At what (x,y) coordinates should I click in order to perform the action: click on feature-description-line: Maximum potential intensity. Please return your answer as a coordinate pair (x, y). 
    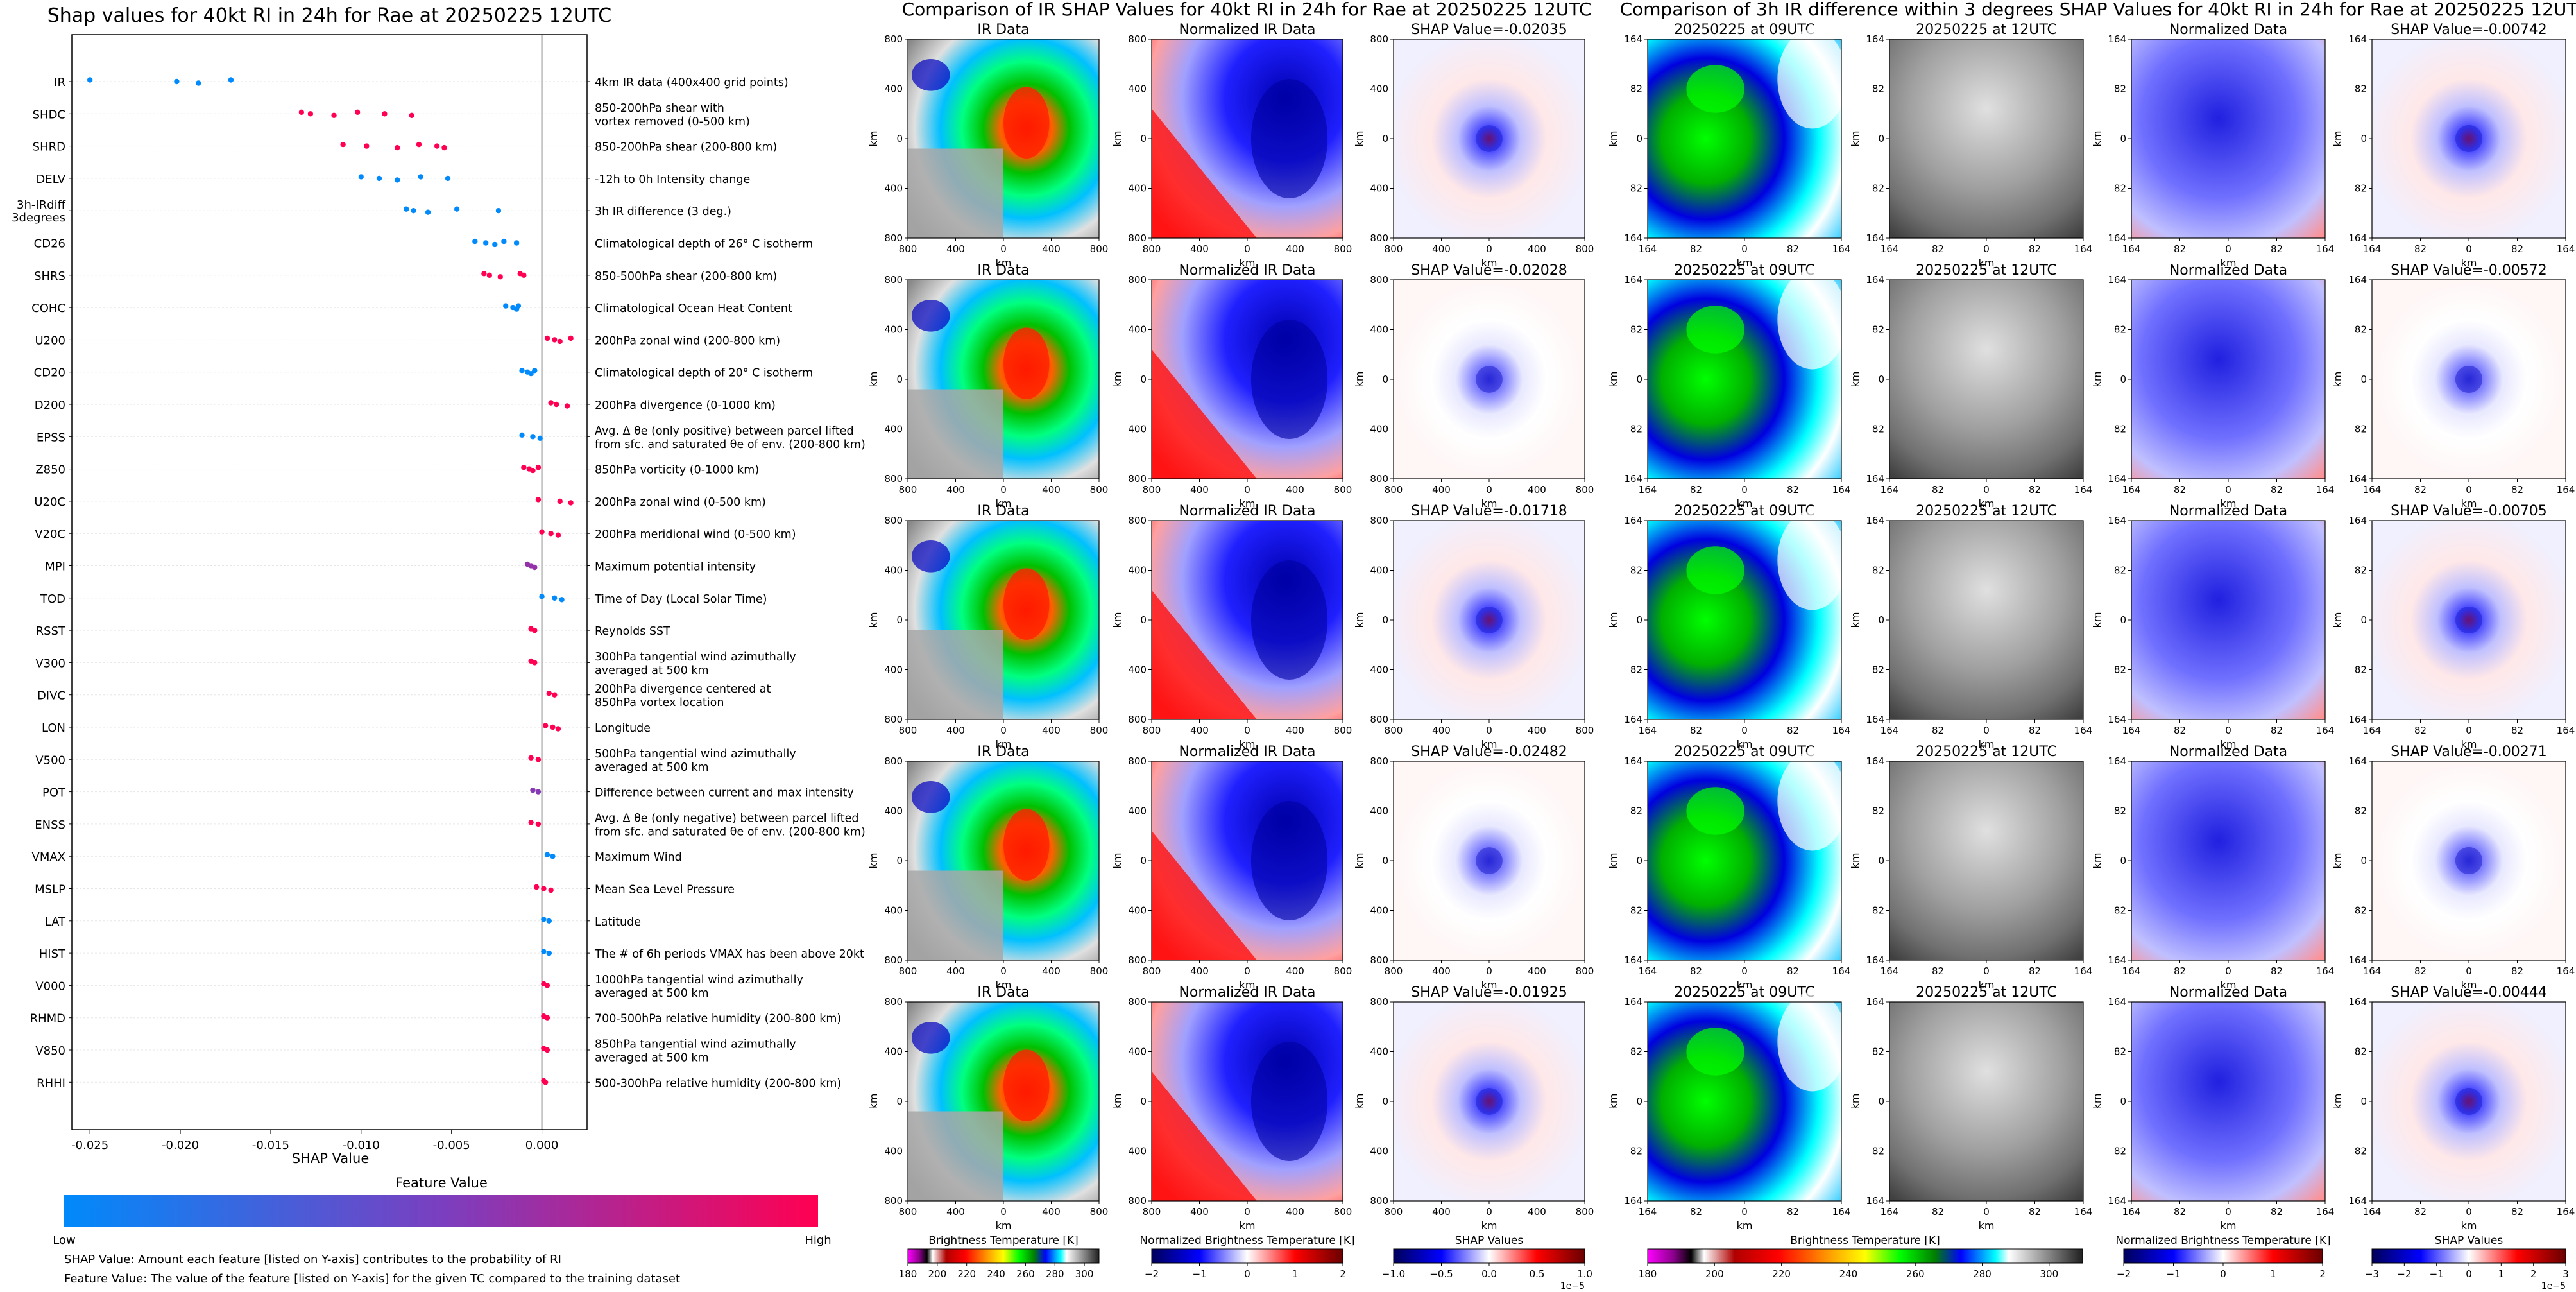
    Looking at the image, I should click on (676, 567).